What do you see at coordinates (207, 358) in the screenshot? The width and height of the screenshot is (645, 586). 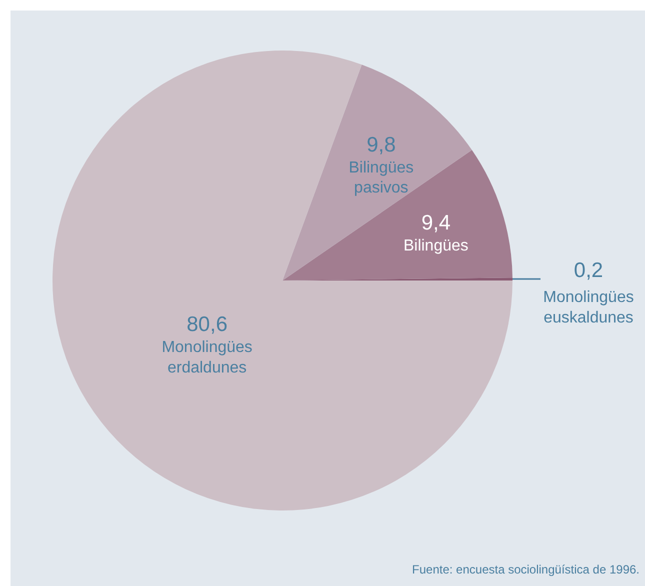 I see `slice-label: Monolingües erdaldunes` at bounding box center [207, 358].